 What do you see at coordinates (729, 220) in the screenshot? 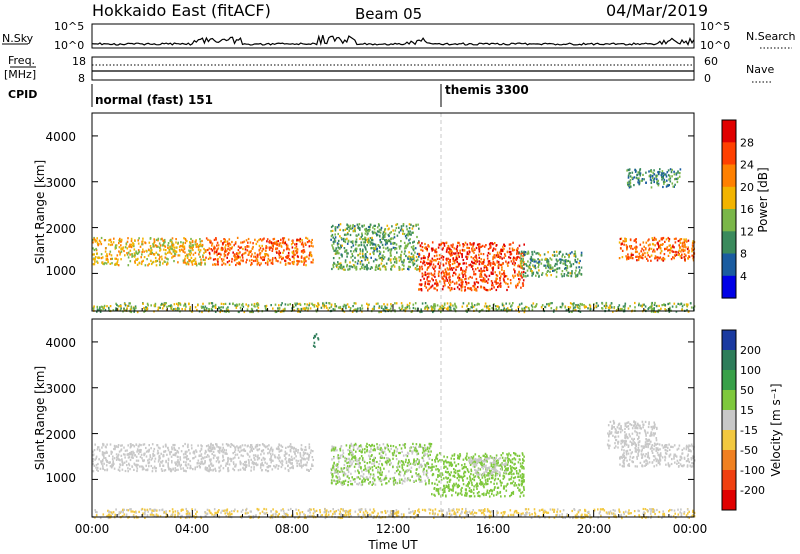
I see `colorbar-swatch` at bounding box center [729, 220].